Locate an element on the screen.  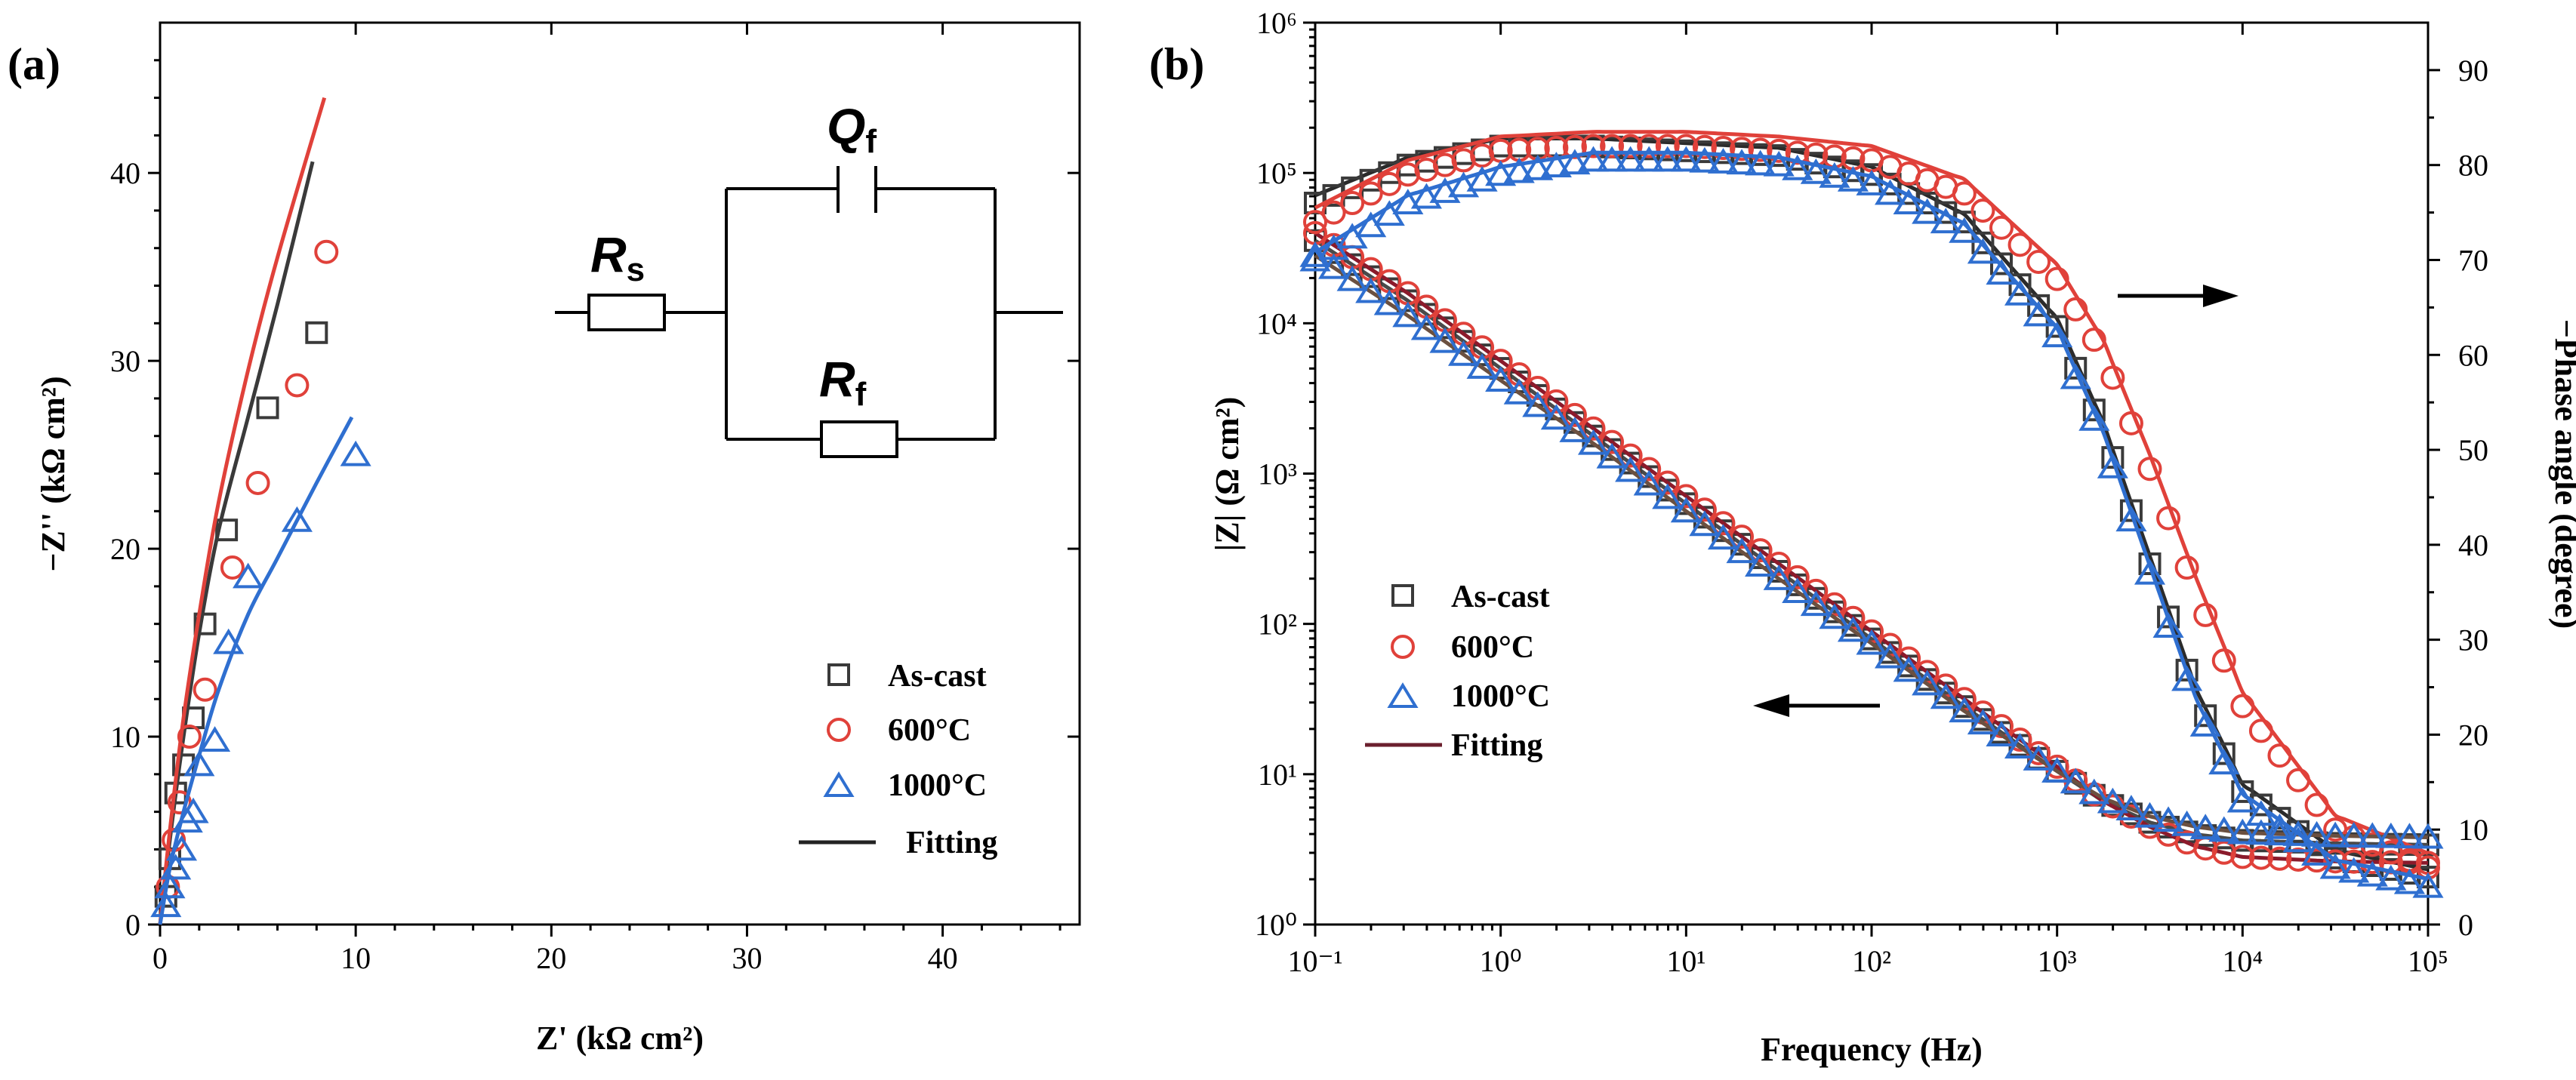
legend-b-600-label: 600°C is located at coordinates (1492, 647).